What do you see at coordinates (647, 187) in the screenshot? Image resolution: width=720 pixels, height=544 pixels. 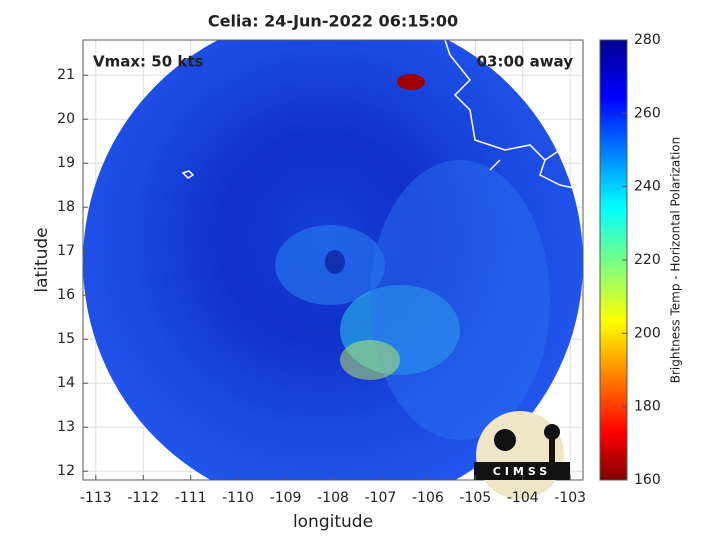 I see `colorbar-tick-label: 240` at bounding box center [647, 187].